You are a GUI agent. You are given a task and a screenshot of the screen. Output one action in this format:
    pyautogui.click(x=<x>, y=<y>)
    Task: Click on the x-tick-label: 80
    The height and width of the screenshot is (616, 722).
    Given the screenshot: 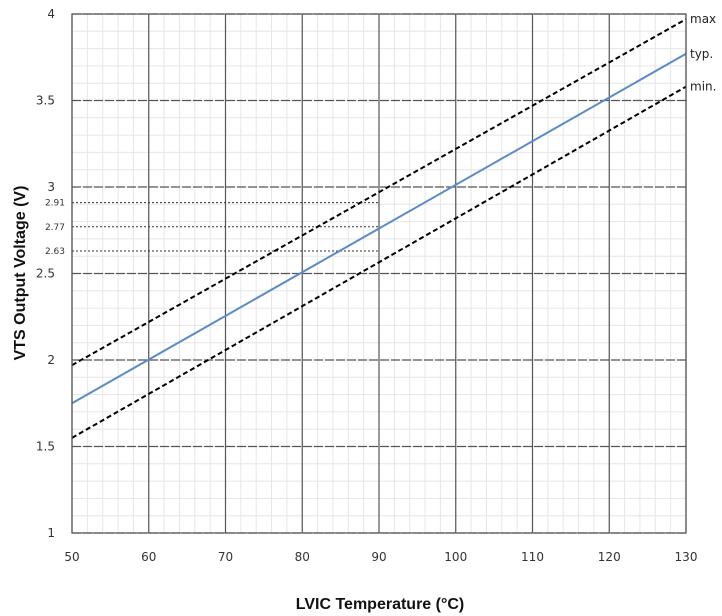 What is the action you would take?
    pyautogui.click(x=302, y=557)
    